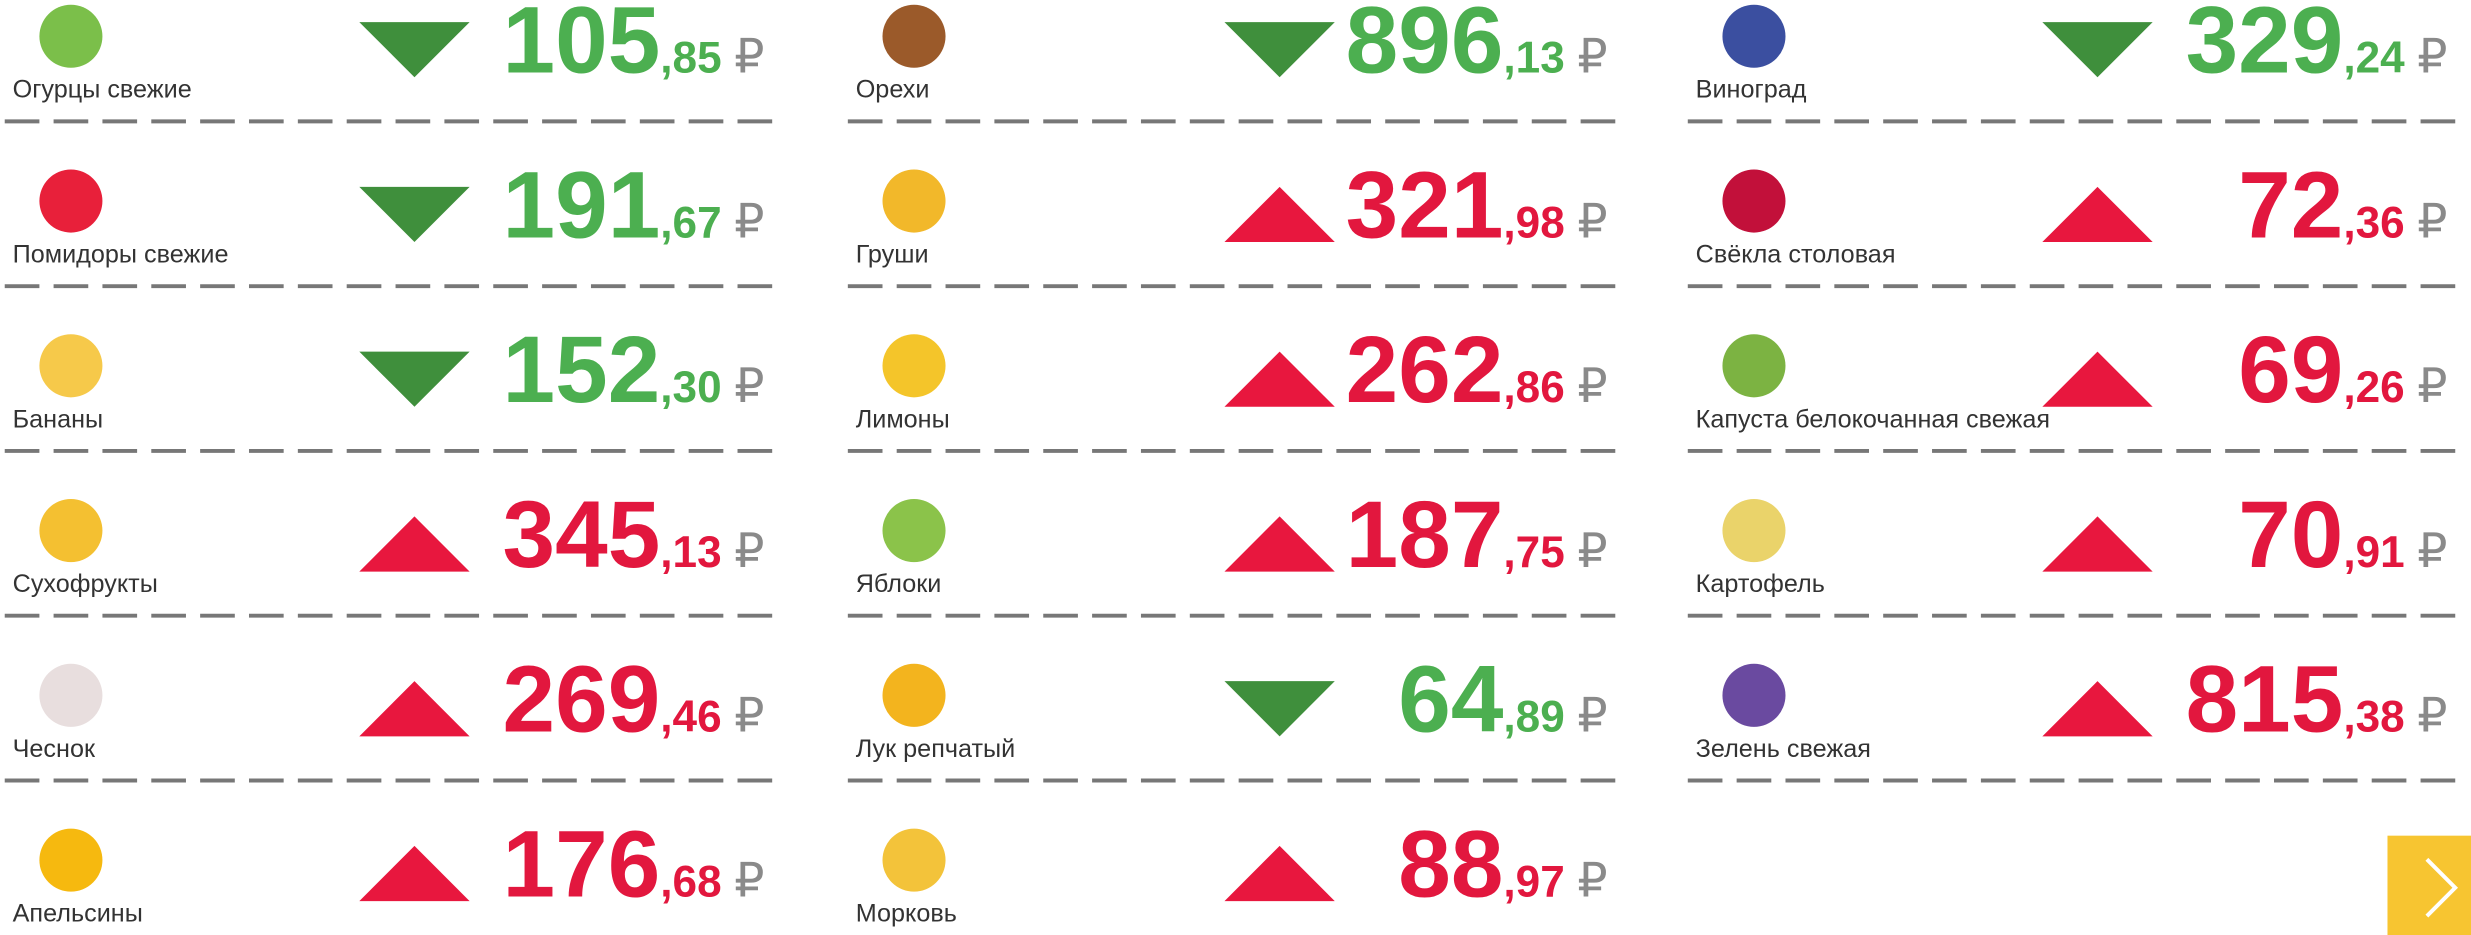 This screenshot has height=935, width=2471. What do you see at coordinates (1237, 385) in the screenshot?
I see `price-item: Лимоны 262,86 ₽` at bounding box center [1237, 385].